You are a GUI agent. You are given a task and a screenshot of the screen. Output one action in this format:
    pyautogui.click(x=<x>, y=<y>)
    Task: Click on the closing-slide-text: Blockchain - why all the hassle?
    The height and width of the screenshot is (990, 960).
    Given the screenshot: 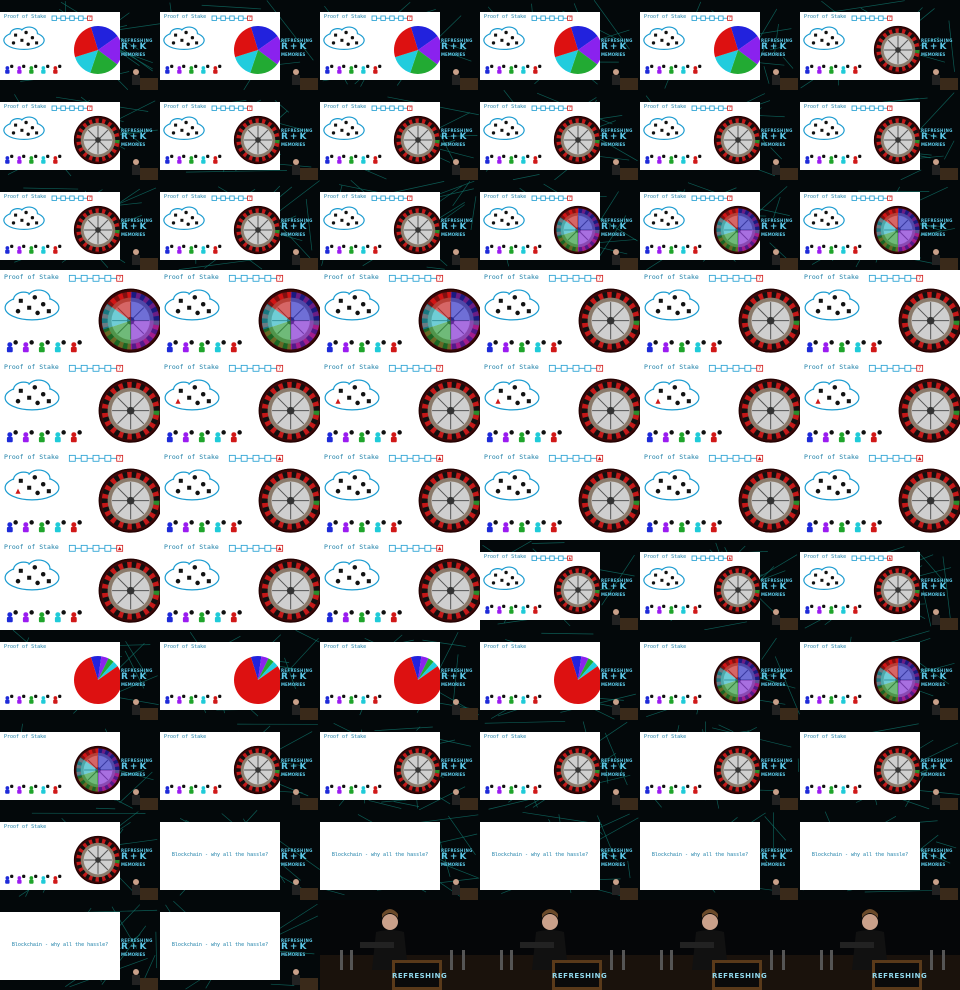 What is the action you would take?
    pyautogui.click(x=380, y=855)
    